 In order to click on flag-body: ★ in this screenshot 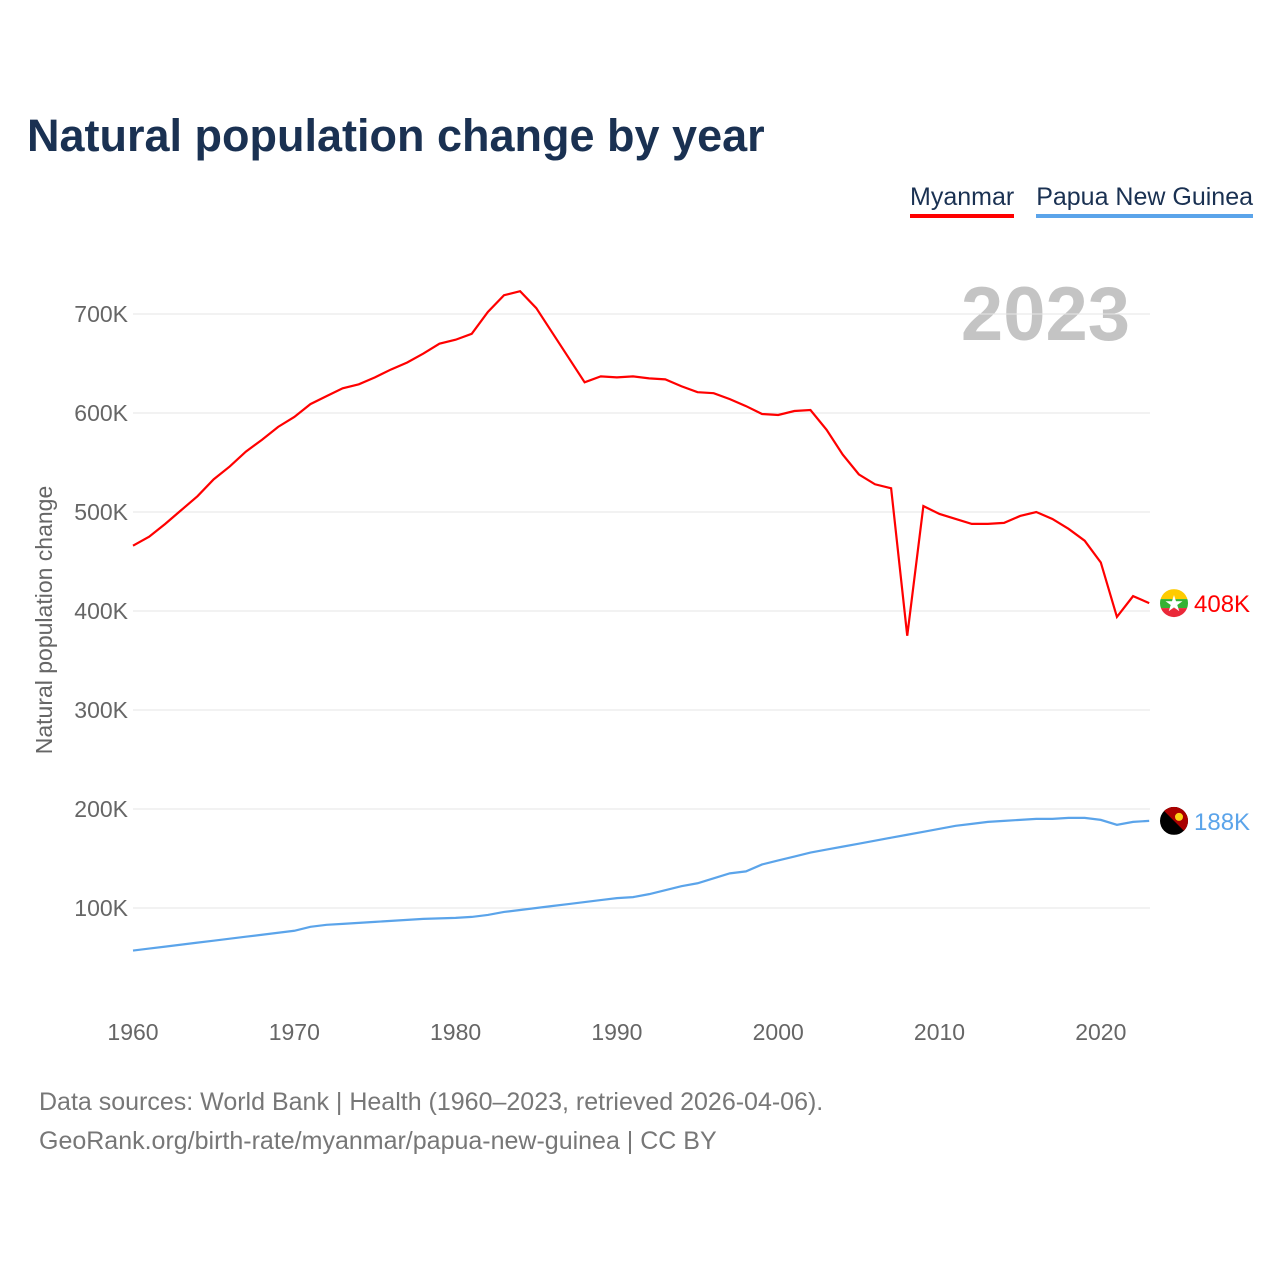, I will do `click(1174, 603)`.